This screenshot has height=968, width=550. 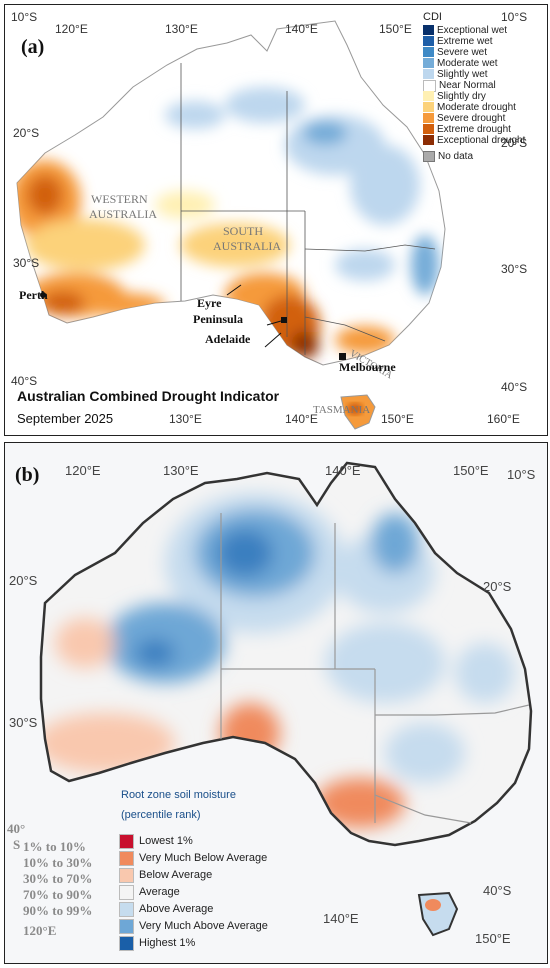 I want to click on map-title: Australian Combined Drought Indicator, so click(x=148, y=396).